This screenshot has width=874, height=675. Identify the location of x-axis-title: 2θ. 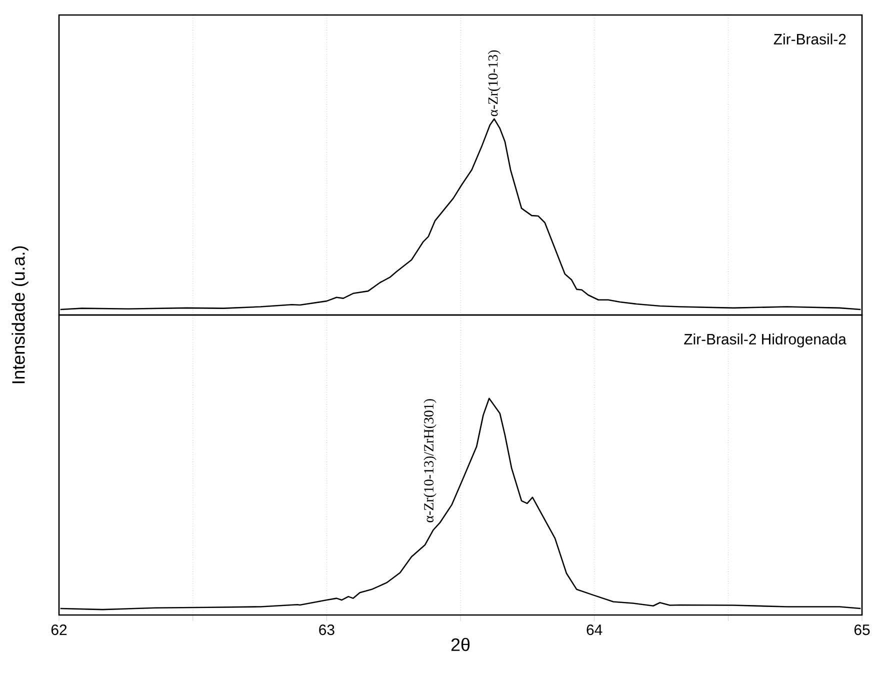
(460, 645).